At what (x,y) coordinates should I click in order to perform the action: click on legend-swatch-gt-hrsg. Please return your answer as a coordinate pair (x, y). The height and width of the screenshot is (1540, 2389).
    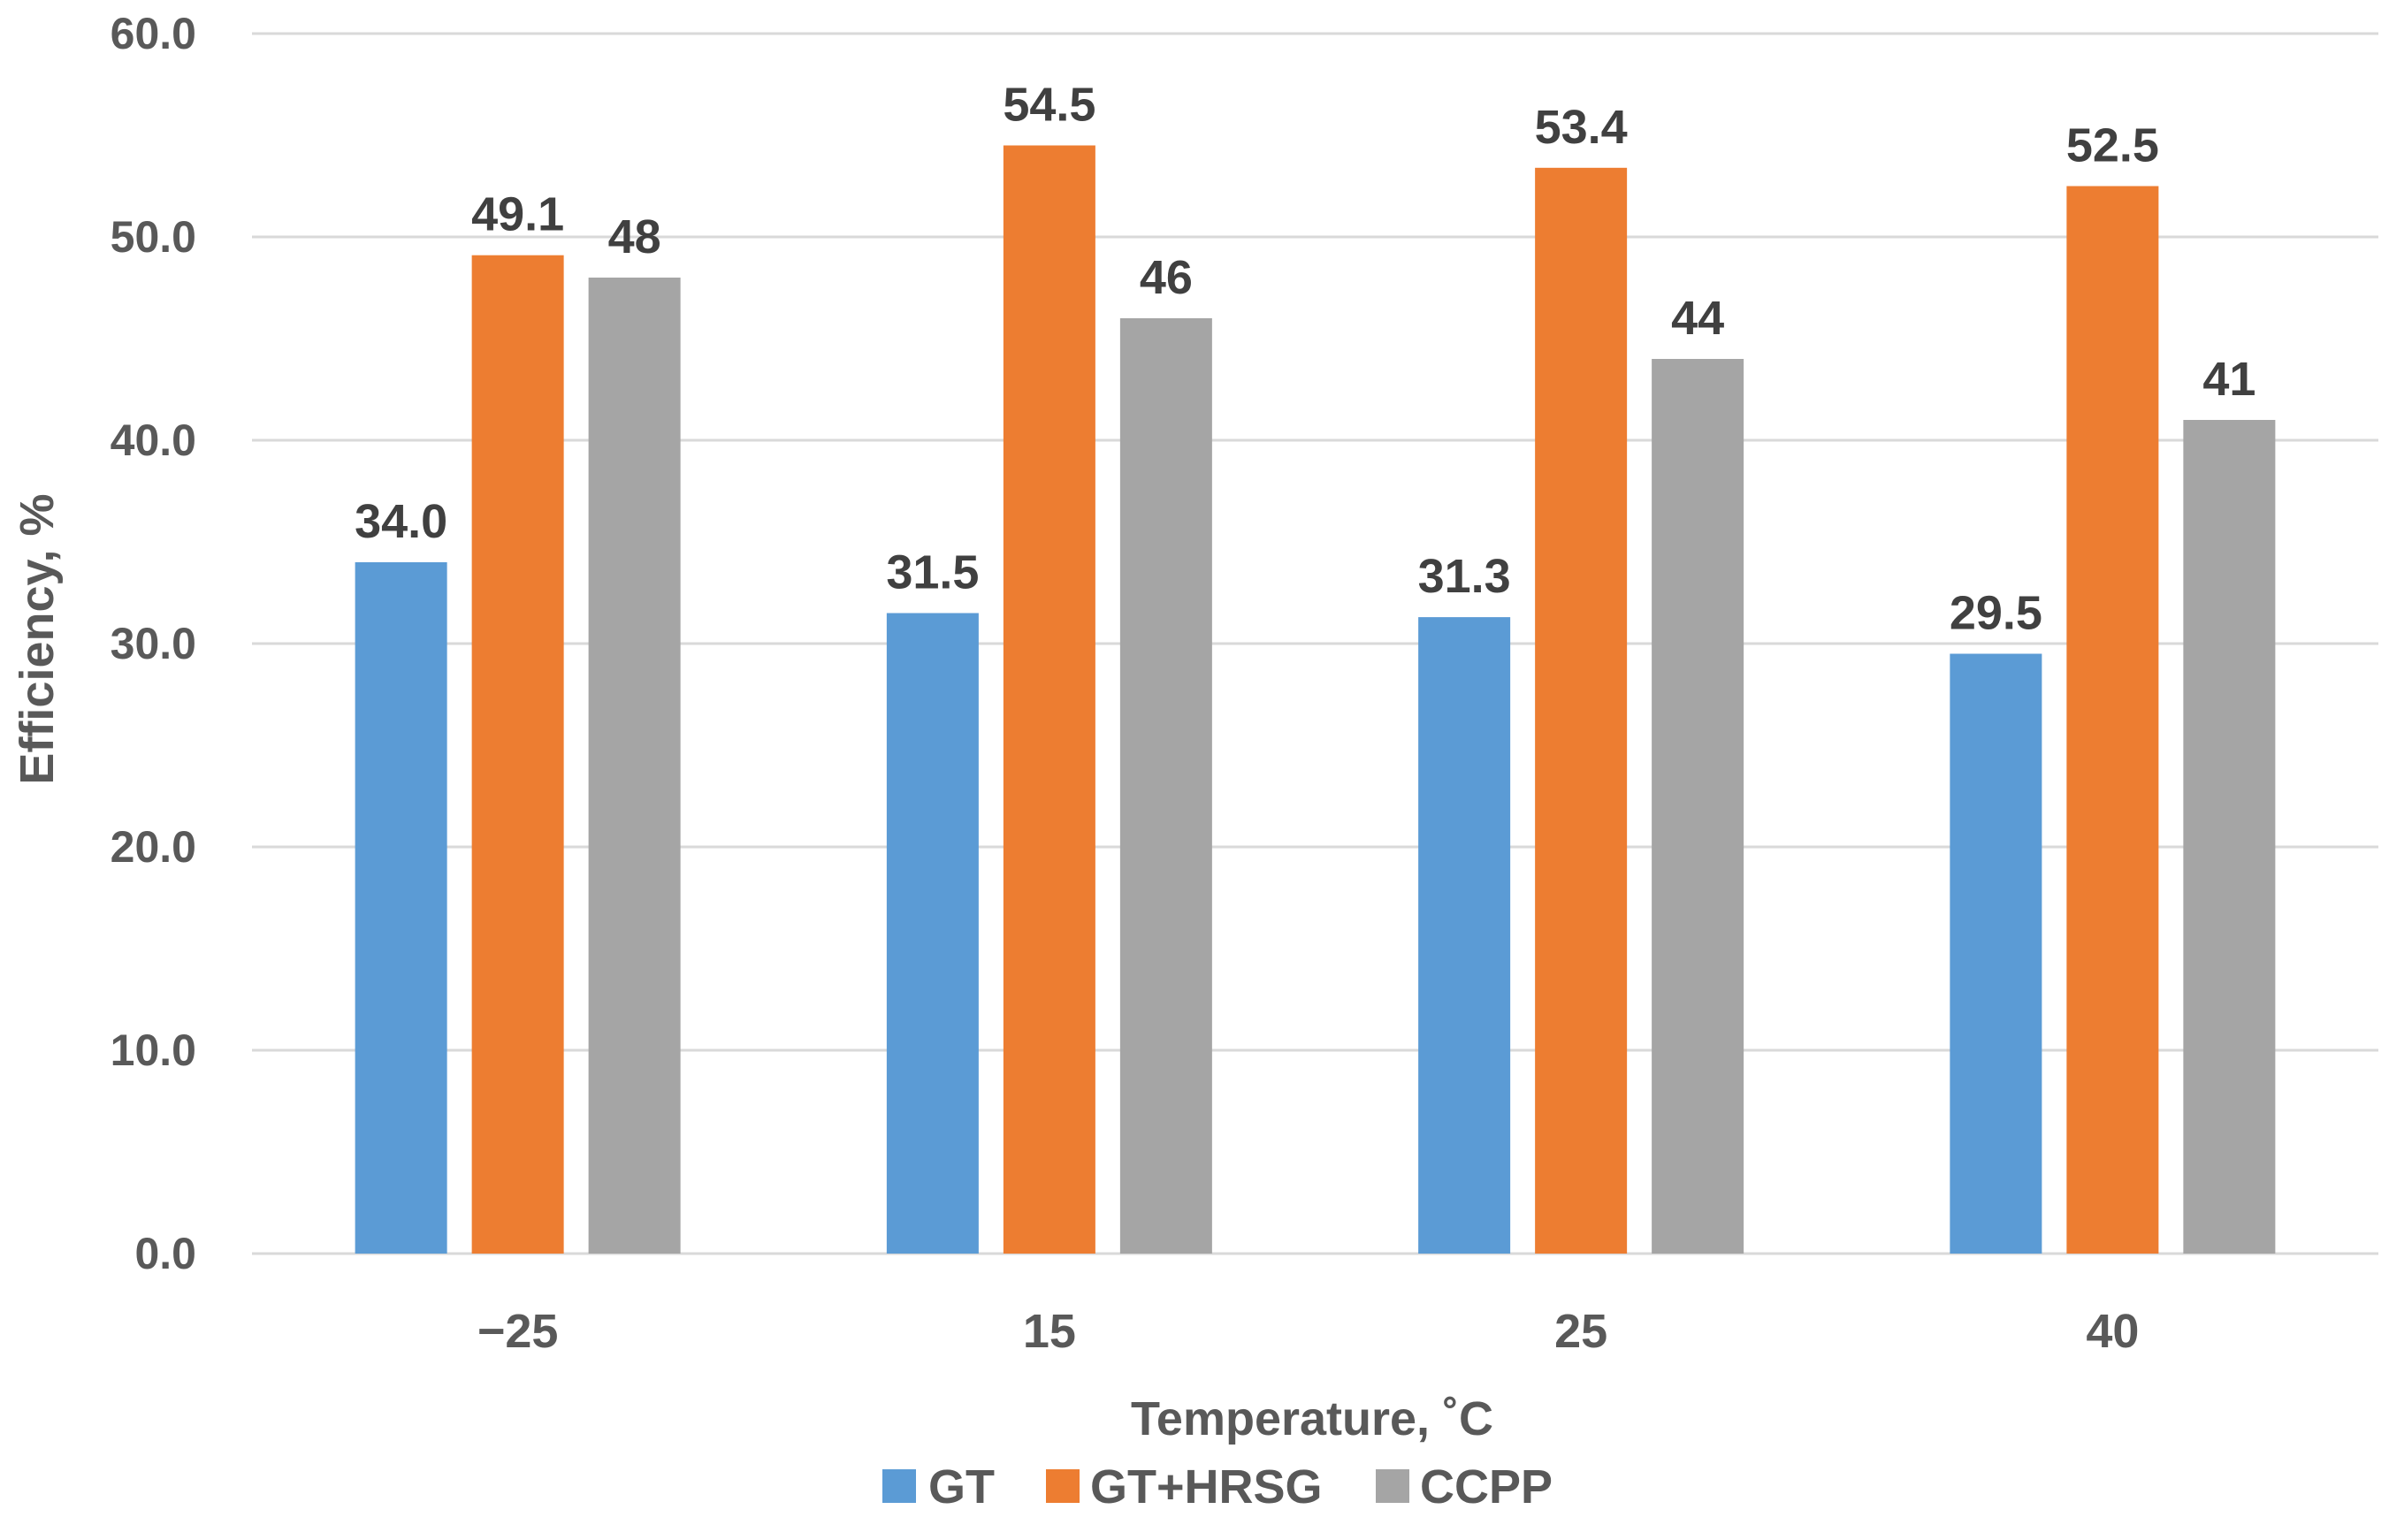
    Looking at the image, I should click on (1063, 1486).